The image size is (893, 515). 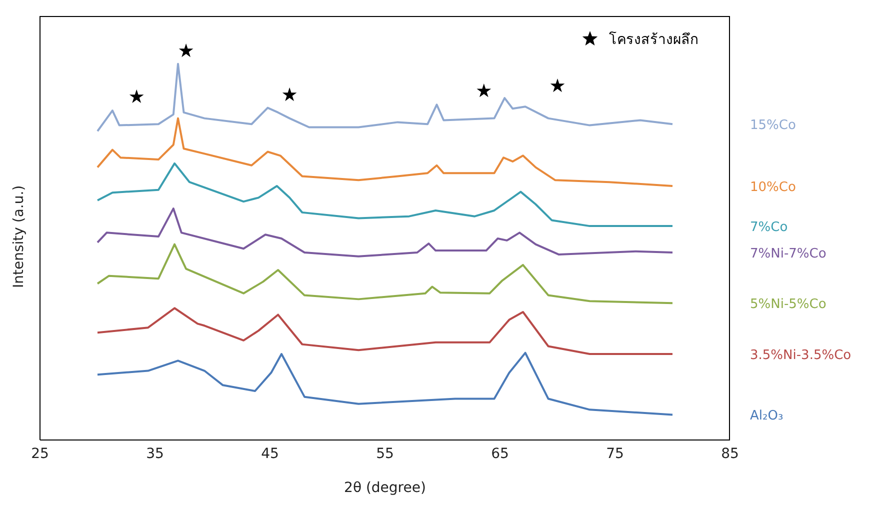 I want to click on text: 3.5%Ni-3.5%Co, so click(x=801, y=356).